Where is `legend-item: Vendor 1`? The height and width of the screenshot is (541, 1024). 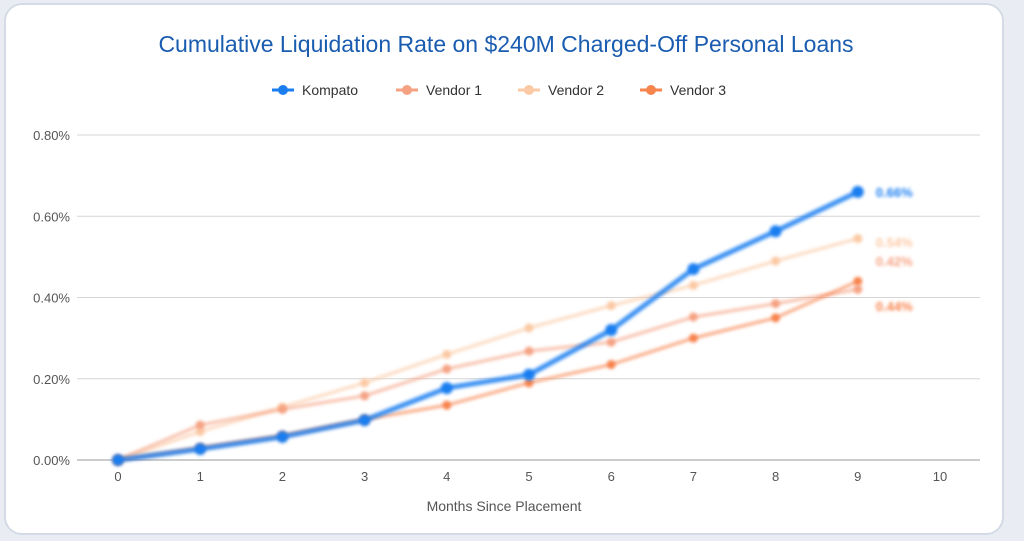 legend-item: Vendor 1 is located at coordinates (439, 90).